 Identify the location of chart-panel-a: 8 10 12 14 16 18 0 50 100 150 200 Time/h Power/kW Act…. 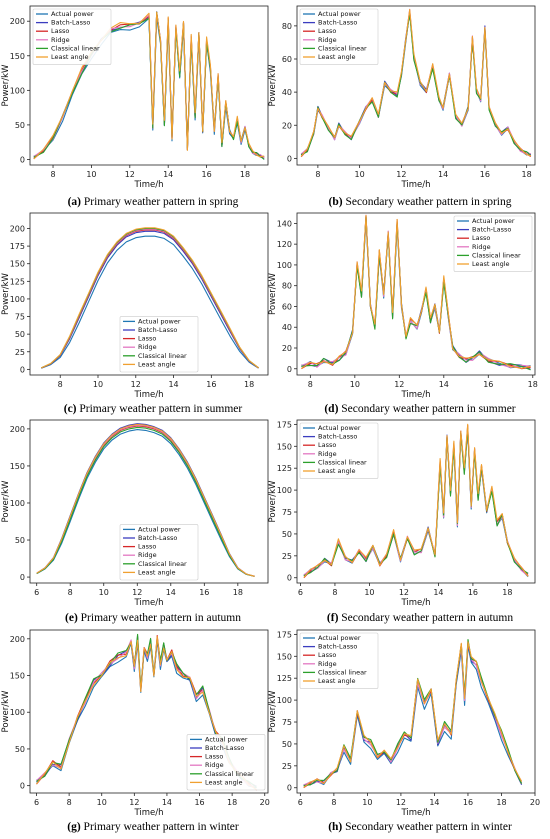
(135, 106).